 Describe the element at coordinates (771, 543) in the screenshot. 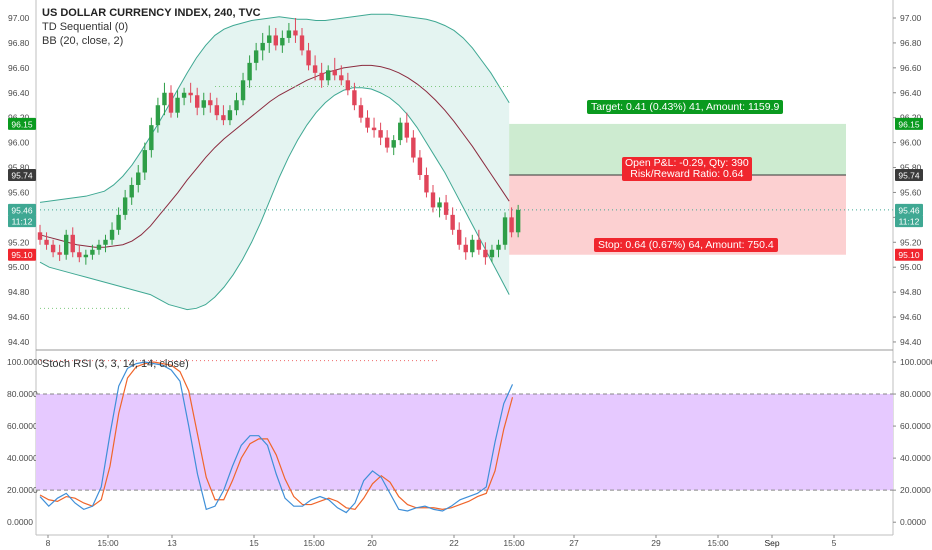

I see `time-tick-label: Sep` at that location.